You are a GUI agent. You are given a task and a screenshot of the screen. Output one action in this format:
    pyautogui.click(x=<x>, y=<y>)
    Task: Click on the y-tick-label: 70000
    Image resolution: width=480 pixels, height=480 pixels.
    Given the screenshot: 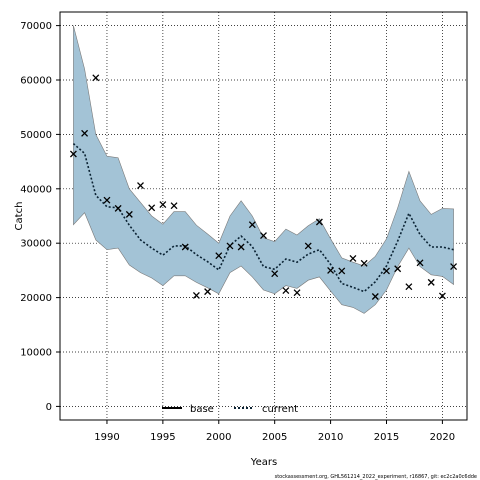 What is the action you would take?
    pyautogui.click(x=36, y=26)
    